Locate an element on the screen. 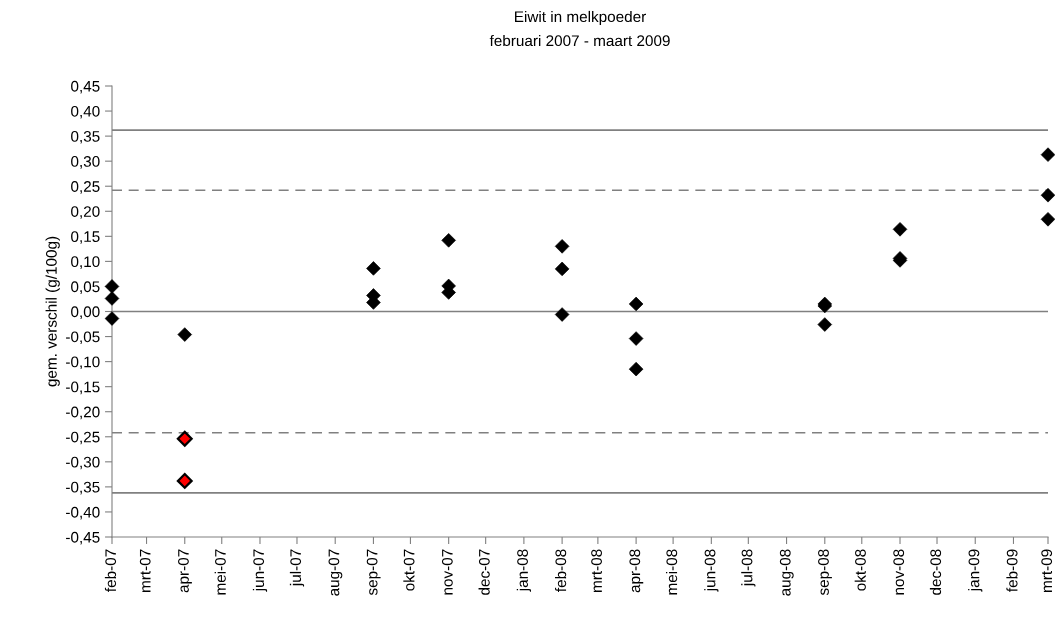  x-tick-label: mrt-07 is located at coordinates (145, 570).